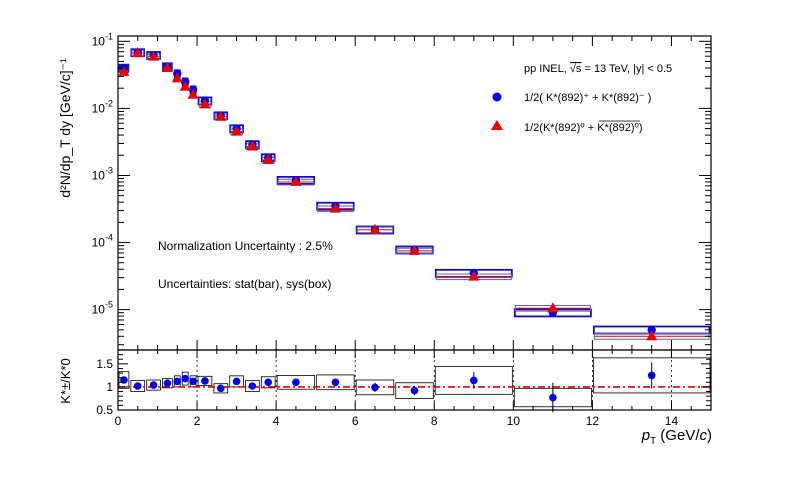 The height and width of the screenshot is (502, 789). Describe the element at coordinates (109, 387) in the screenshot. I see `ratio-y-tick-label: 1` at that location.